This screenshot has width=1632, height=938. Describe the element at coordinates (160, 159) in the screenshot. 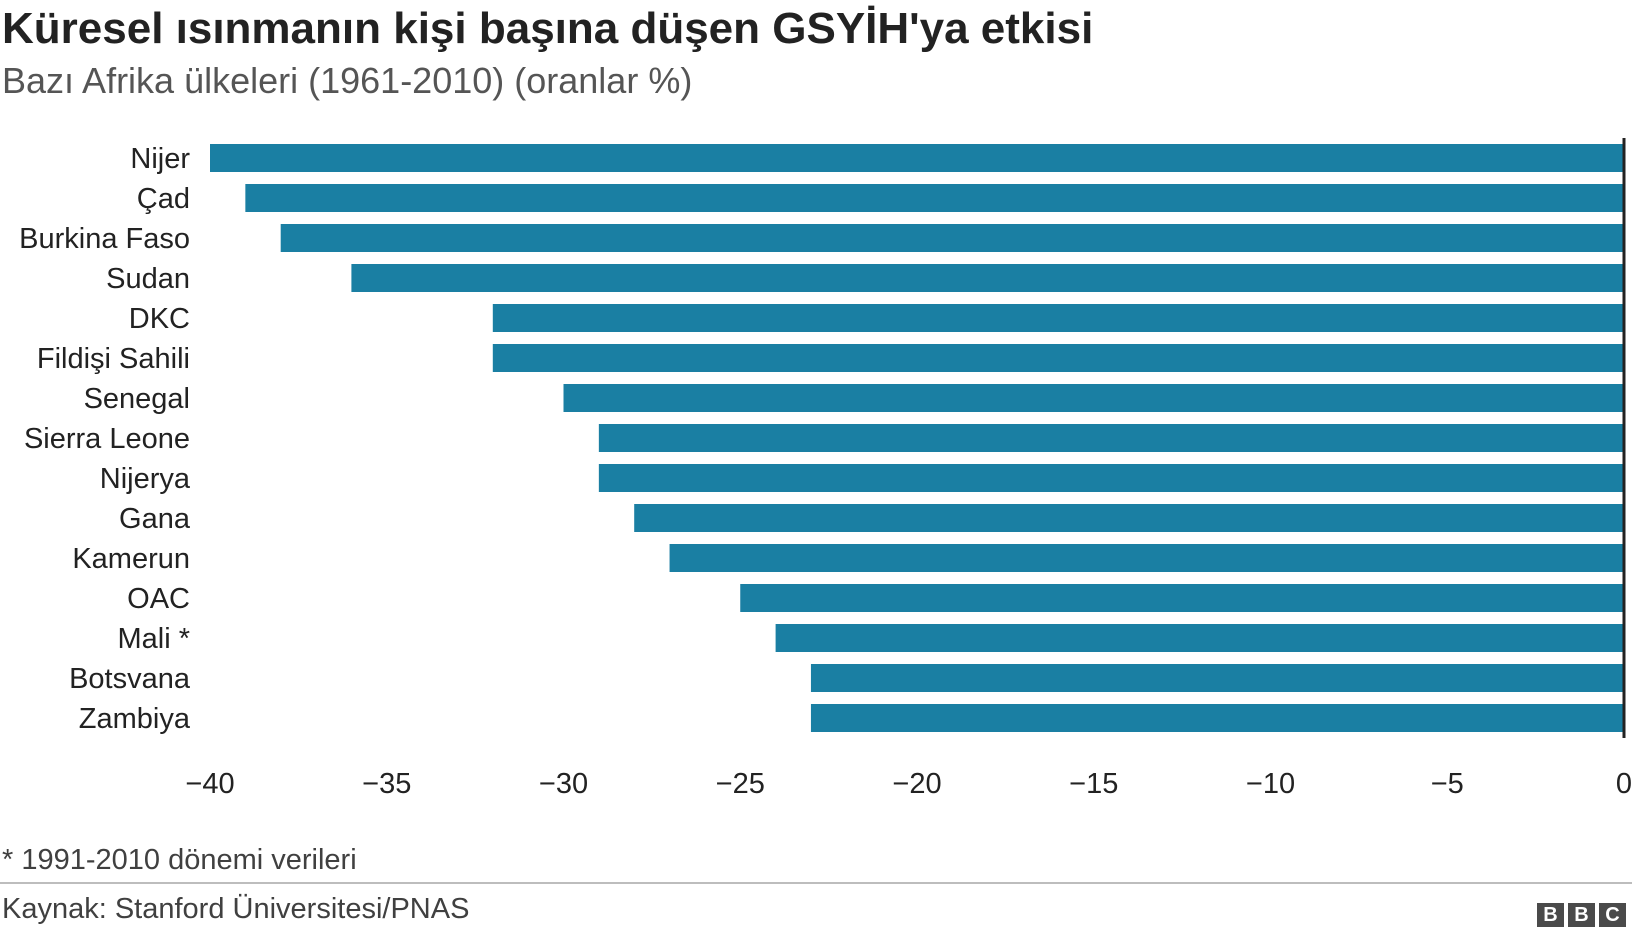

I see `category-label: Nijer` at that location.